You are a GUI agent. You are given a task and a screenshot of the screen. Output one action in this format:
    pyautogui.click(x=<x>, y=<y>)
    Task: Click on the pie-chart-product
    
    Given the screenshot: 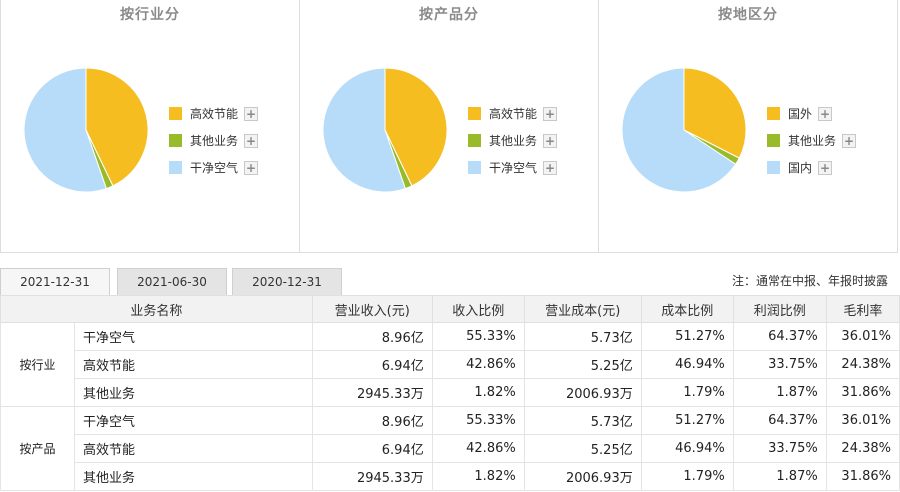 What is the action you would take?
    pyautogui.click(x=385, y=130)
    